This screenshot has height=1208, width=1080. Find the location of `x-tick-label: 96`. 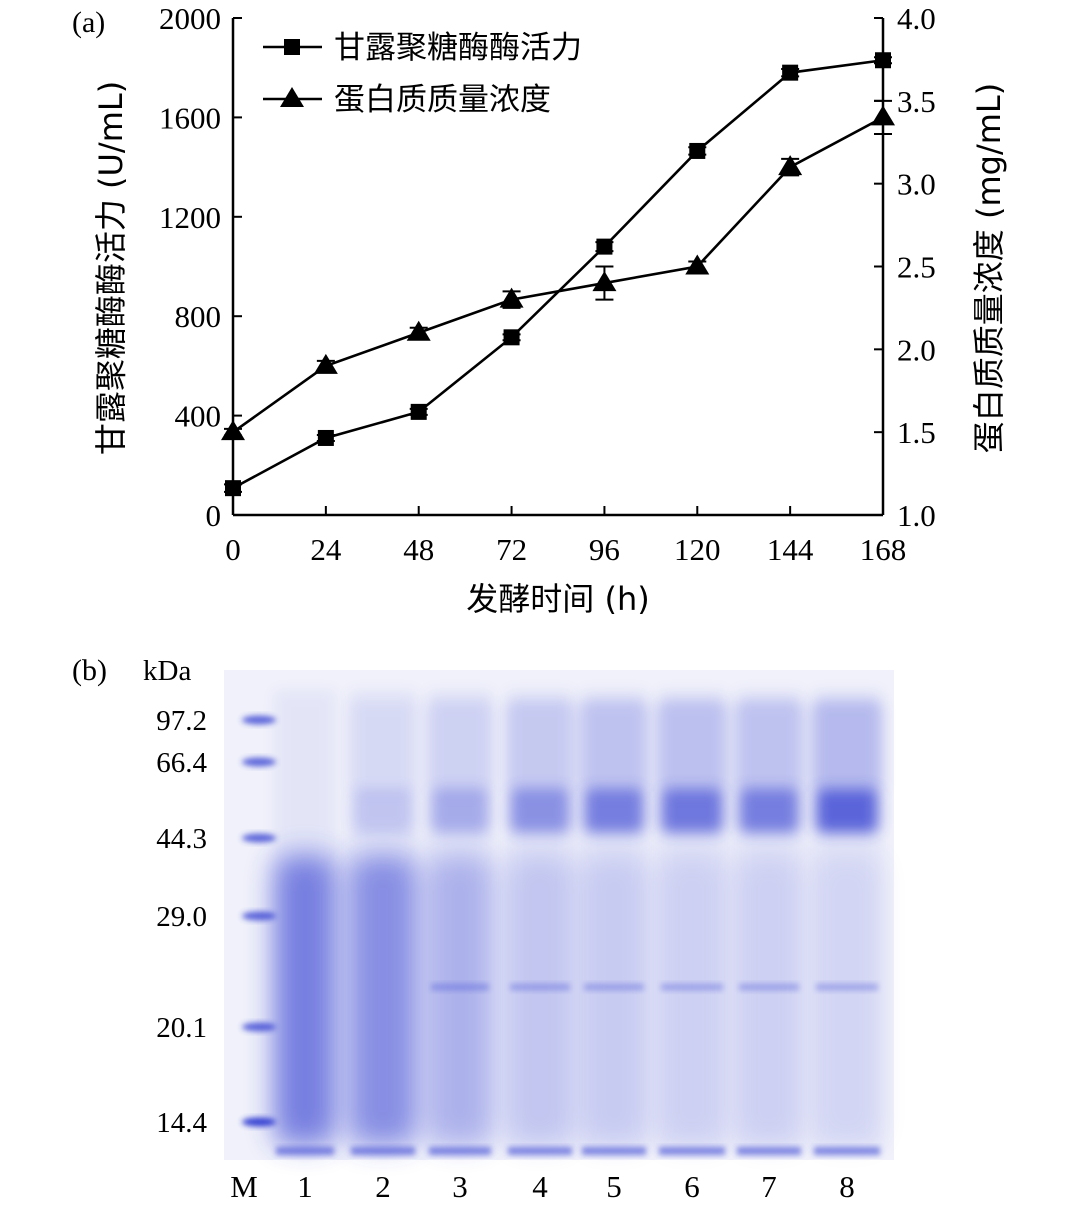

x-tick-label: 96 is located at coordinates (604, 549).